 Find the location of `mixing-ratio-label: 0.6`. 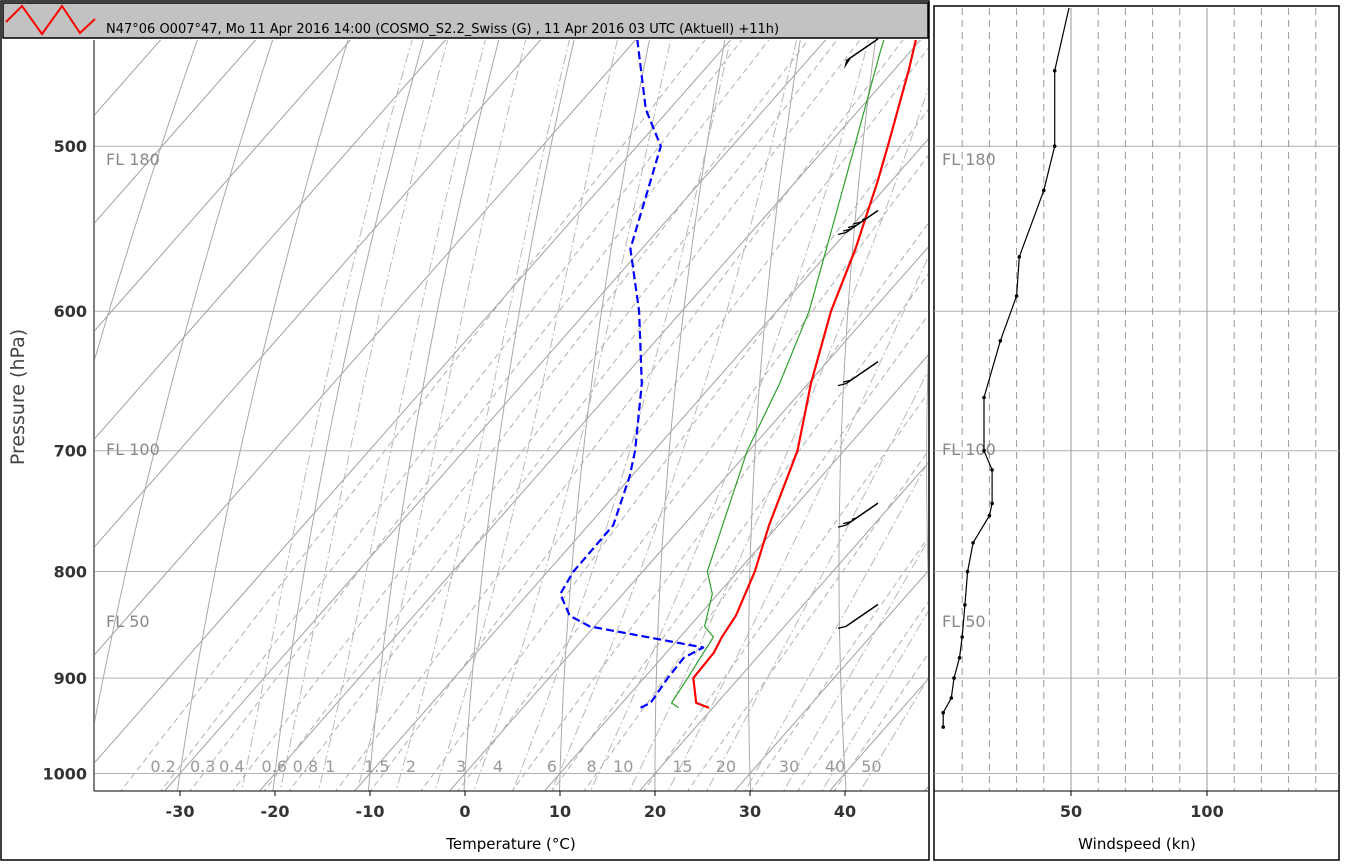

mixing-ratio-label: 0.6 is located at coordinates (273, 766).